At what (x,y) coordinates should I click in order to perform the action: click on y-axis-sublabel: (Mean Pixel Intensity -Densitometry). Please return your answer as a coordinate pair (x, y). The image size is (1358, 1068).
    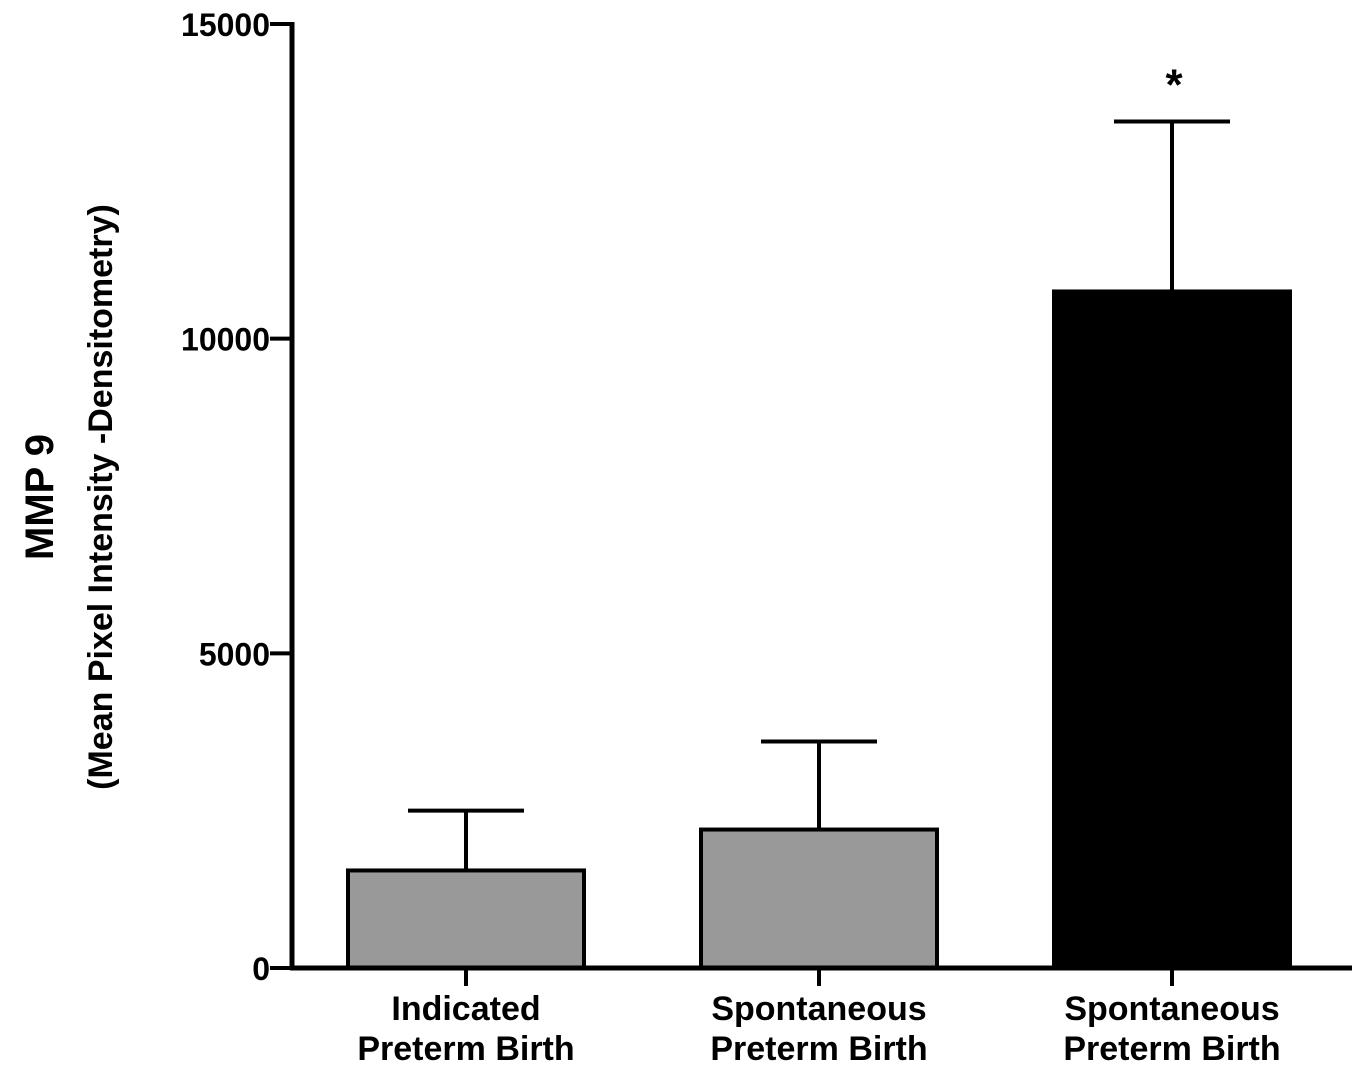
    Looking at the image, I should click on (101, 497).